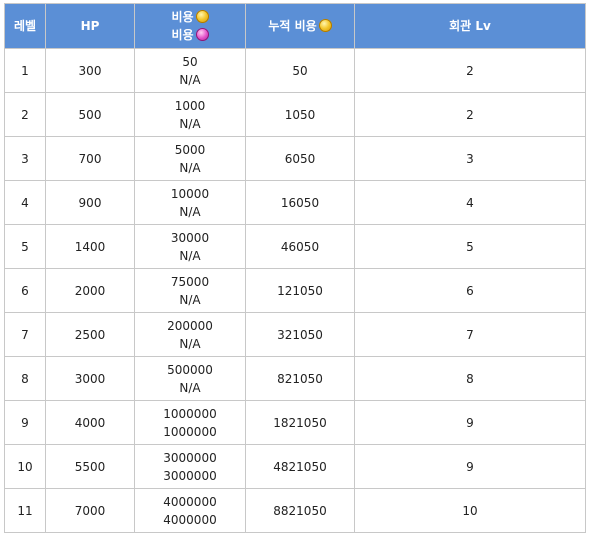  Describe the element at coordinates (300, 246) in the screenshot. I see `cell-cumulative-cost: 46050` at that location.